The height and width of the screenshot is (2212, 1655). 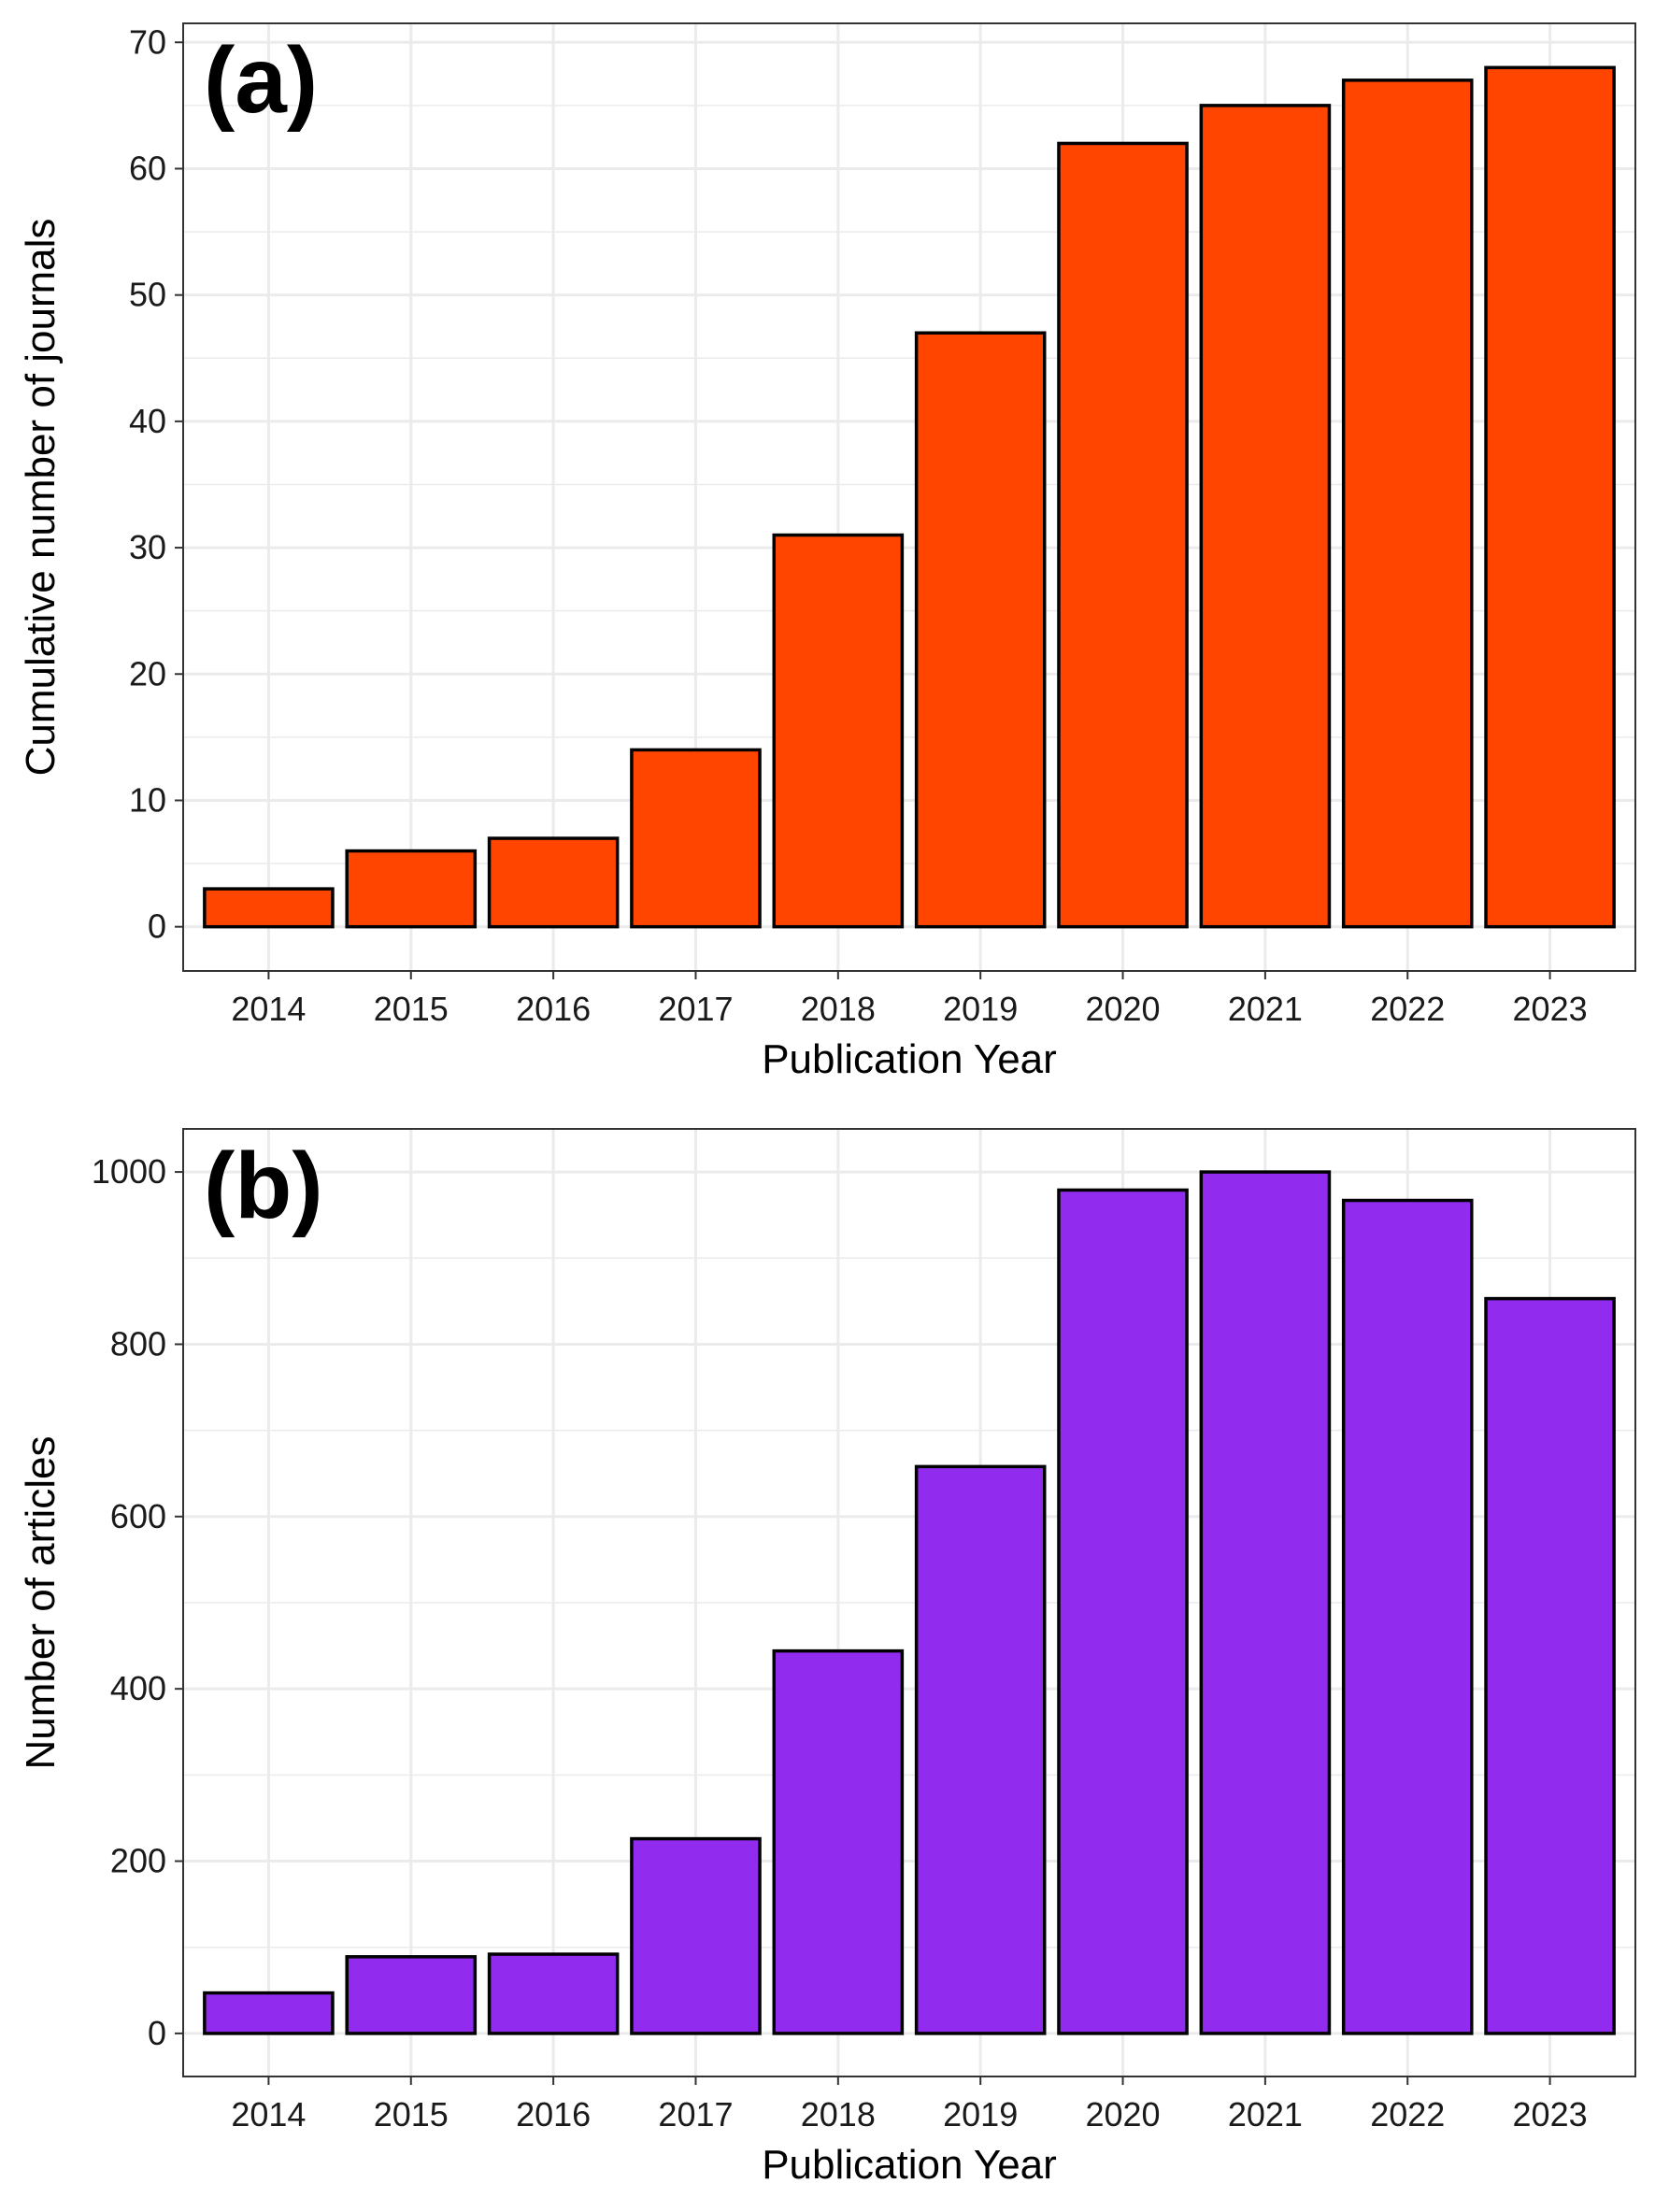 What do you see at coordinates (1550, 1665) in the screenshot?
I see `articles-bar-2023` at bounding box center [1550, 1665].